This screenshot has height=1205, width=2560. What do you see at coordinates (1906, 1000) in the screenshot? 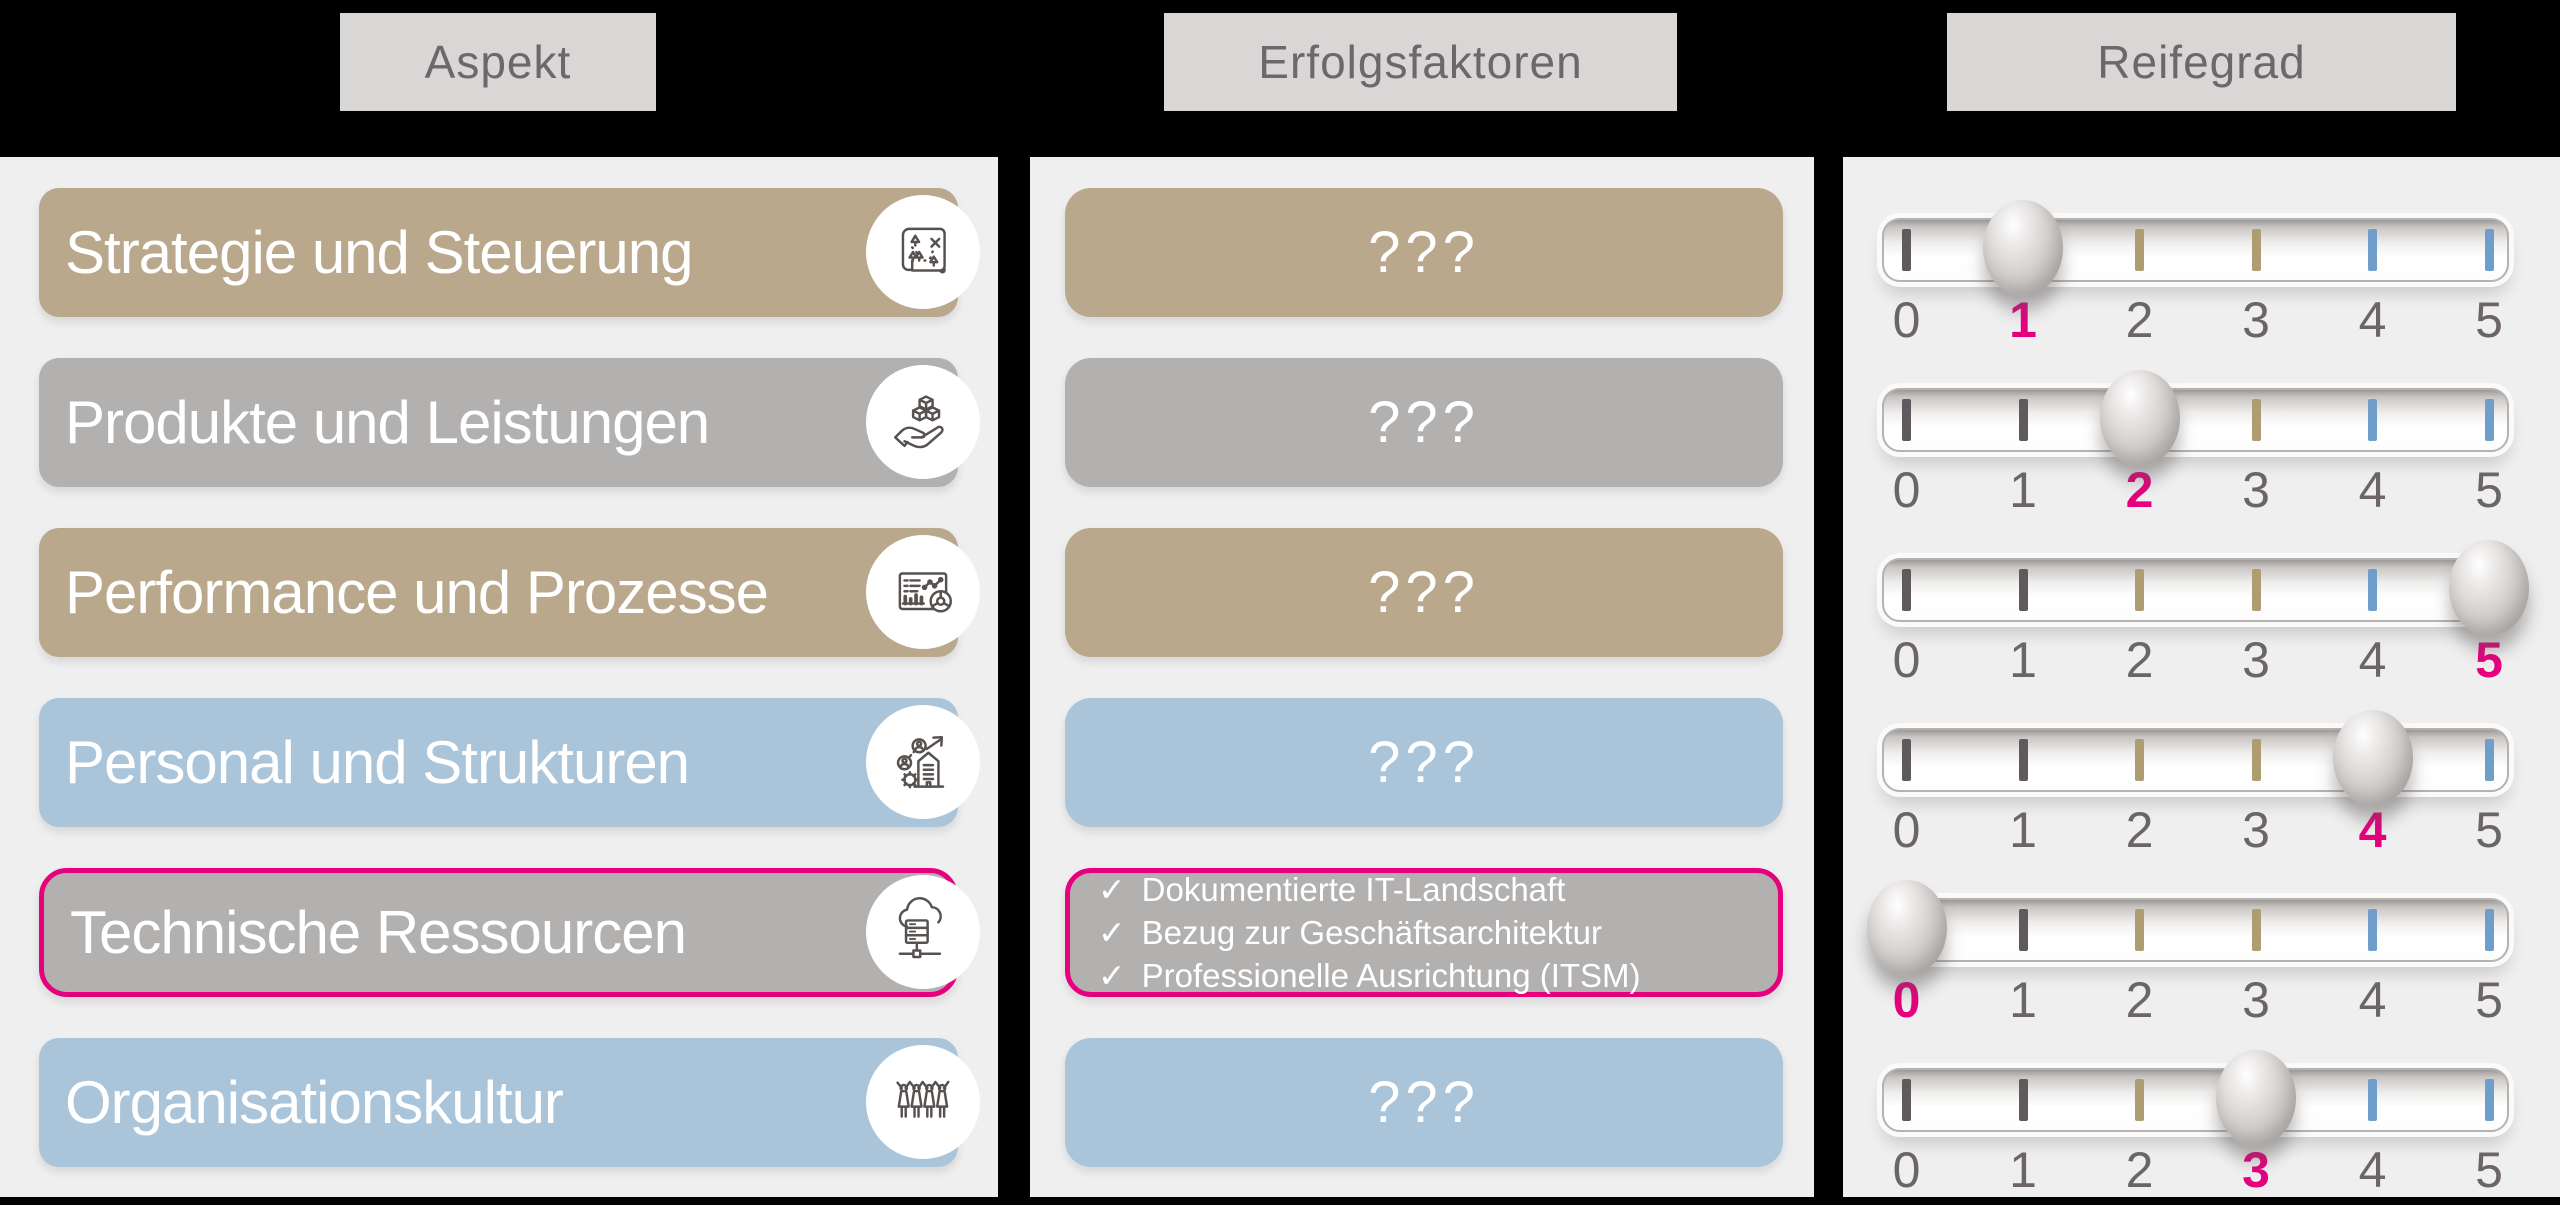
I see `scale-number-selected: 0` at bounding box center [1906, 1000].